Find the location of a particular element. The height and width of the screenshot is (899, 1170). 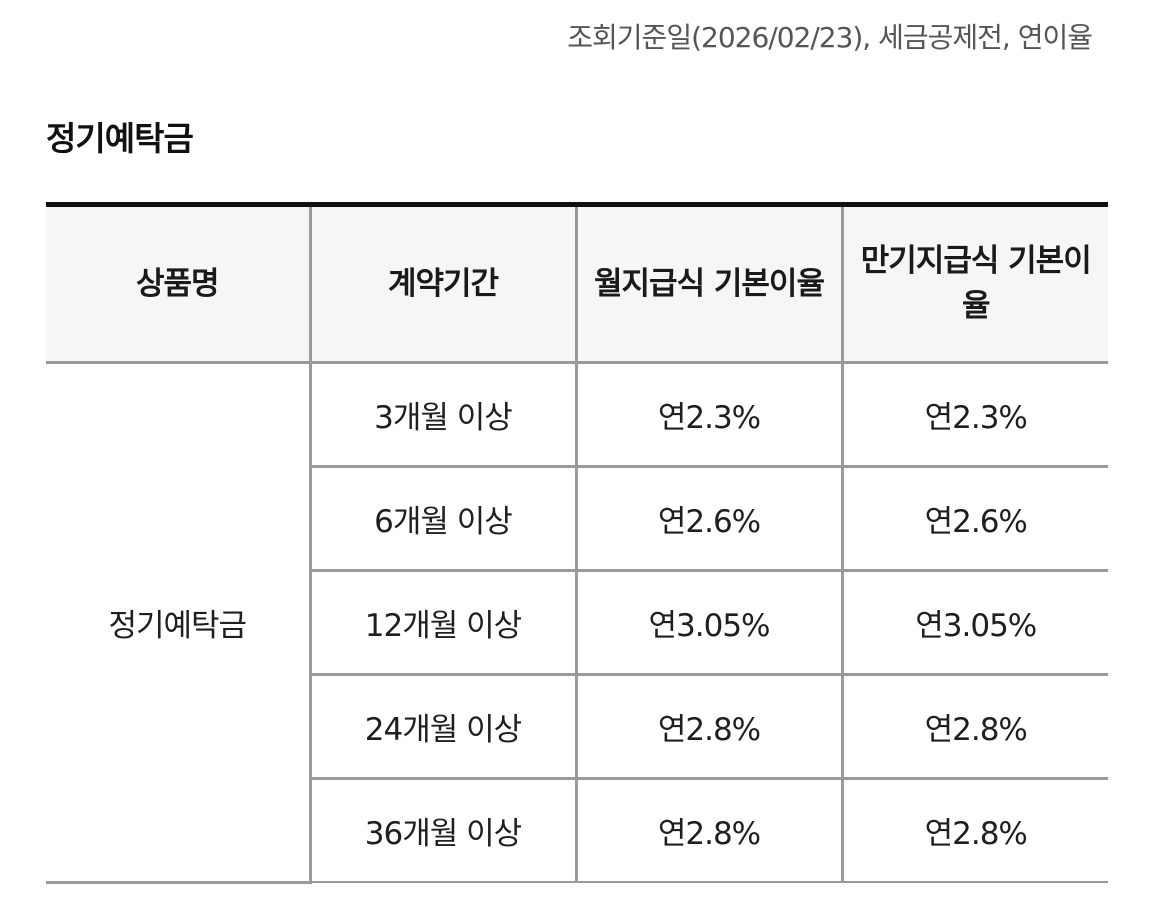

product-name-cell: 정기예탁금 is located at coordinates (178, 623).